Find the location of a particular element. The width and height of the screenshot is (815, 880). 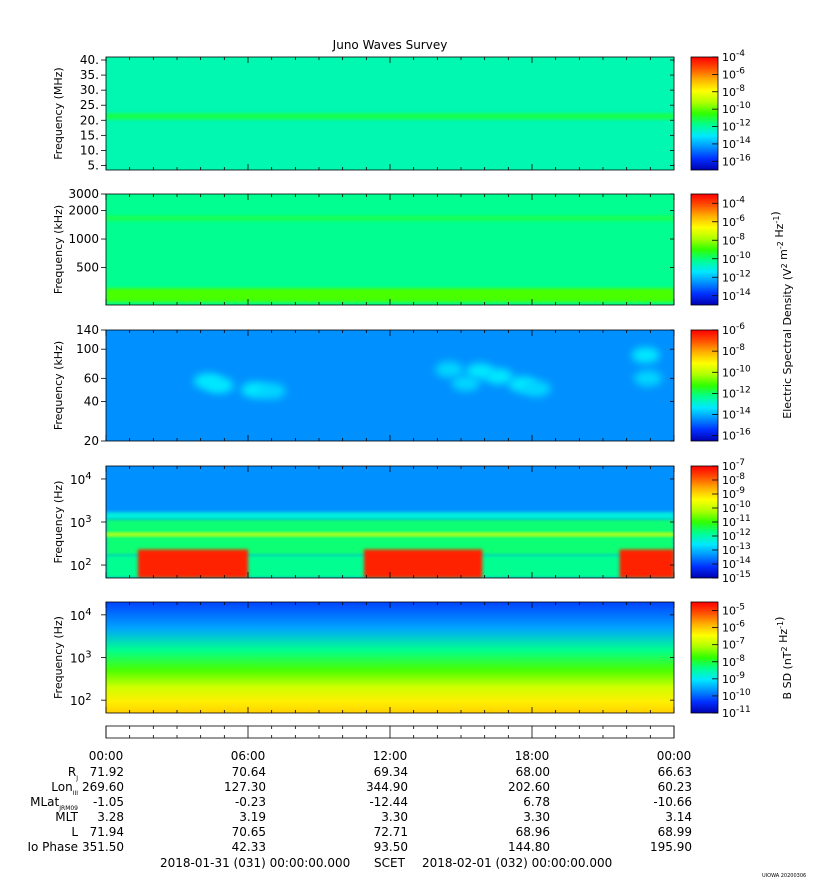

ephemeris-value: 3.19 is located at coordinates (252, 817).